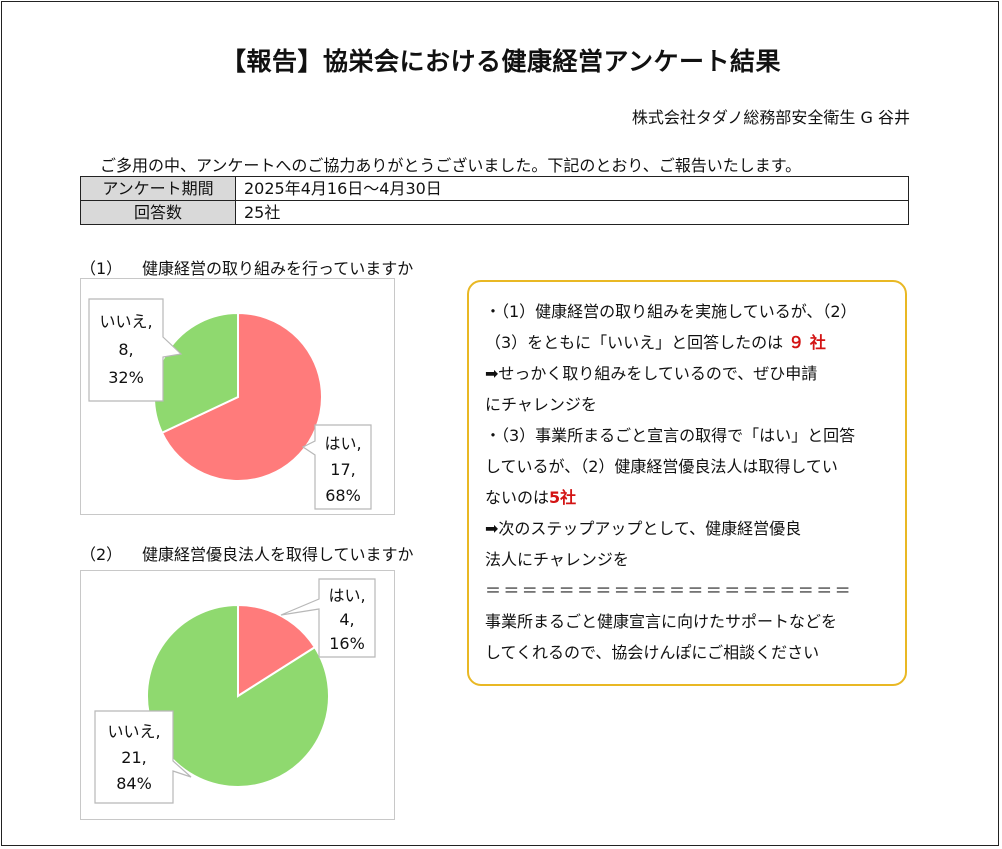 This screenshot has width=1002, height=849. What do you see at coordinates (126, 377) in the screenshot?
I see `callout-no-percent: 32%` at bounding box center [126, 377].